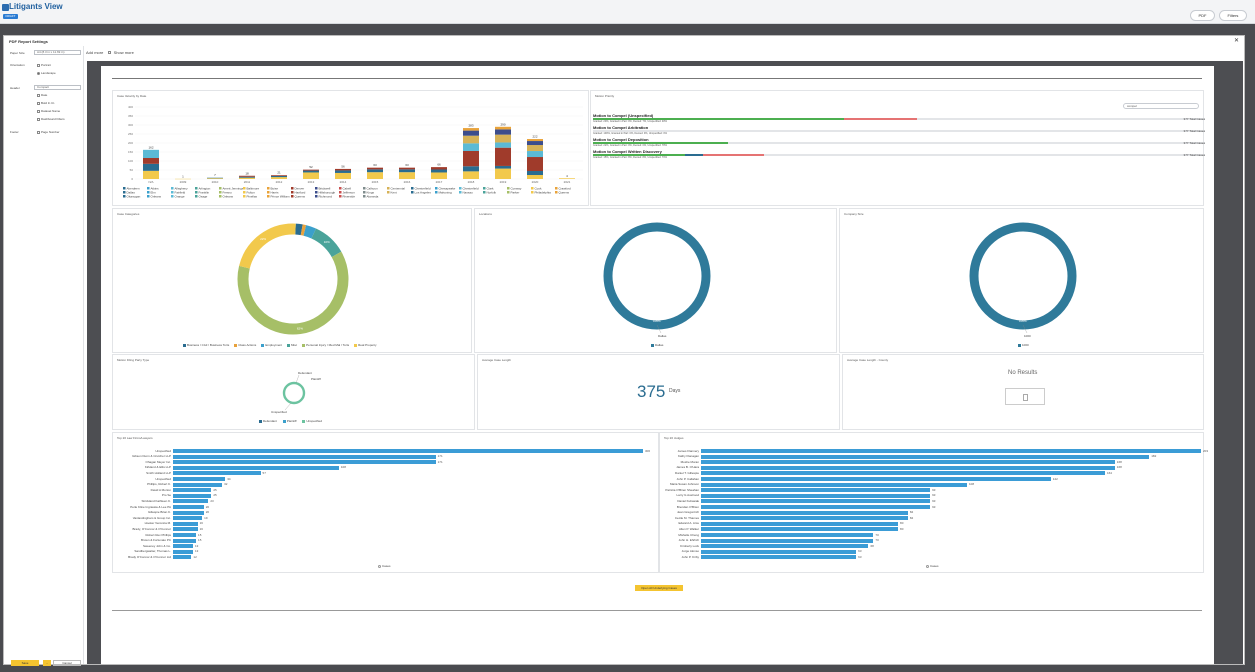 This screenshot has width=1255, height=672. What do you see at coordinates (349, 197) in the screenshot?
I see `legend-label: Riverside` at bounding box center [349, 197].